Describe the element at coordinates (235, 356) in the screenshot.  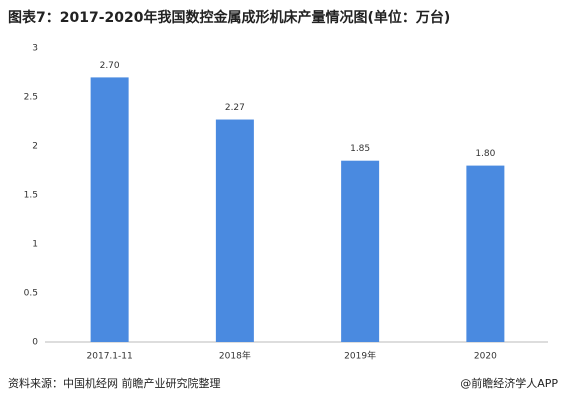
I see `x-tick-label: 2018年` at that location.